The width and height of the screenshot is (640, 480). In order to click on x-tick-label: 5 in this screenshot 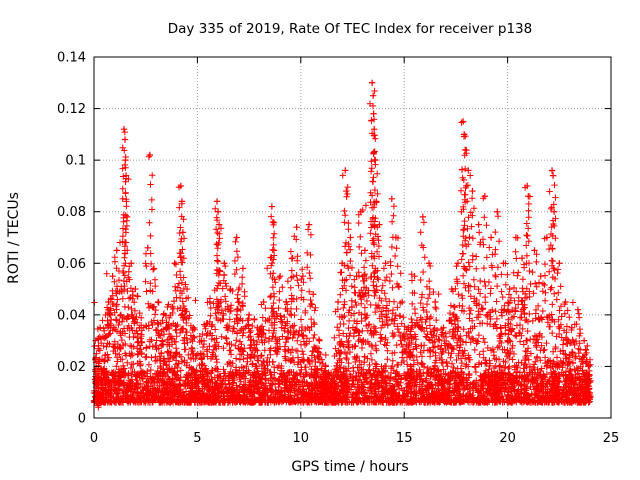, I will do `click(197, 438)`.